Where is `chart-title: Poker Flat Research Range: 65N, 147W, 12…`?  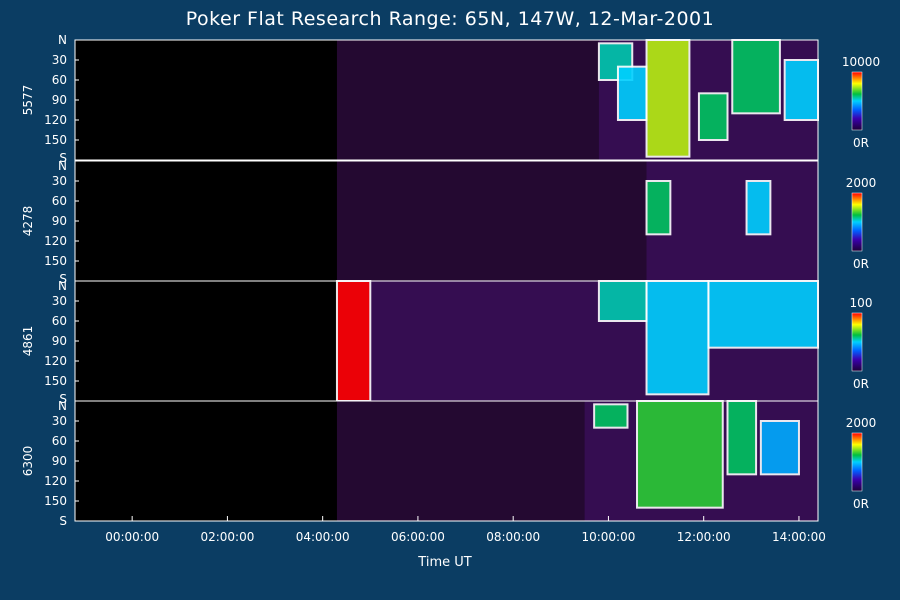 chart-title: Poker Flat Research Range: 65N, 147W, 12… is located at coordinates (450, 19).